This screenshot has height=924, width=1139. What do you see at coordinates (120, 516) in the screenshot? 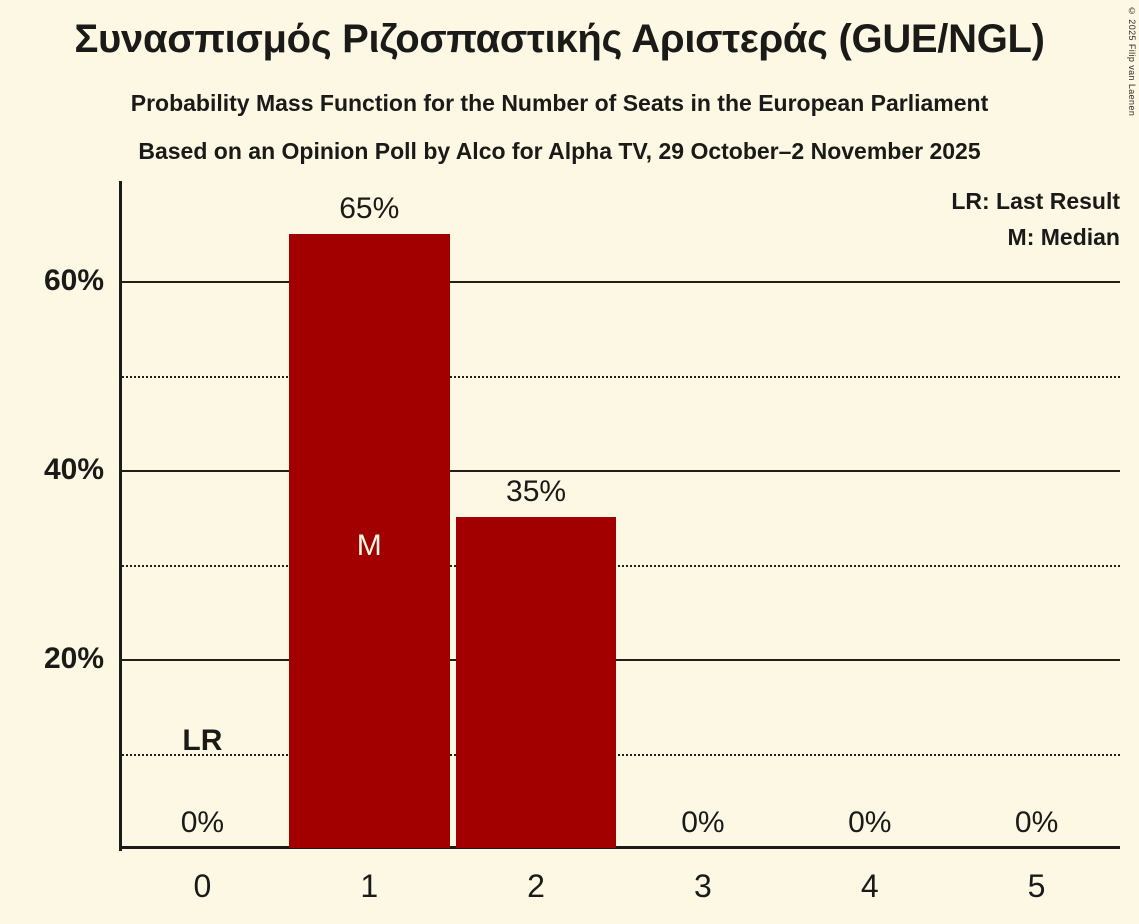
I see `y-axis-line` at bounding box center [120, 516].